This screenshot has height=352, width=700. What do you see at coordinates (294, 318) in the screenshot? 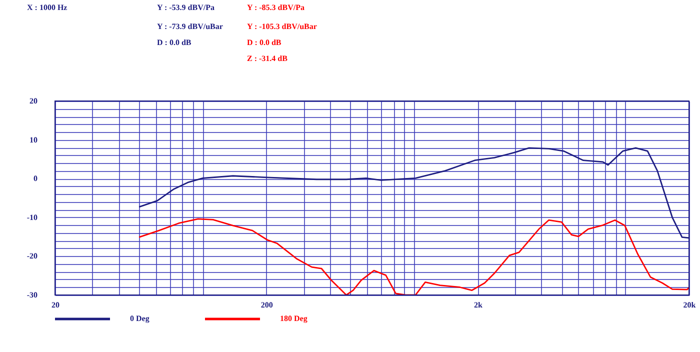
I see `text: 180 Deg` at bounding box center [294, 318].